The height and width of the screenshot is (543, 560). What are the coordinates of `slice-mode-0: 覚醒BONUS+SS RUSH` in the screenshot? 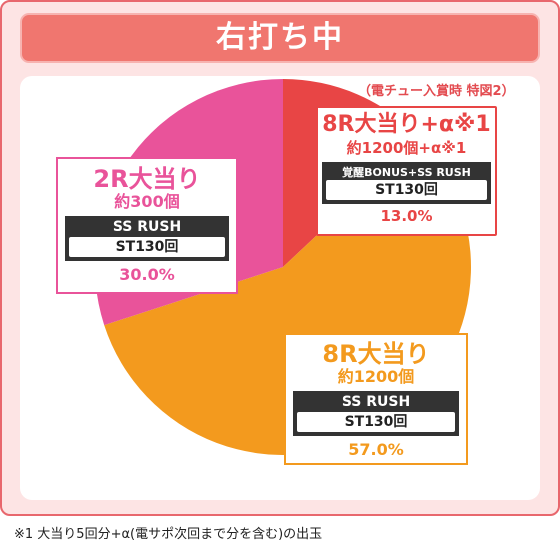 It's located at (406, 172).